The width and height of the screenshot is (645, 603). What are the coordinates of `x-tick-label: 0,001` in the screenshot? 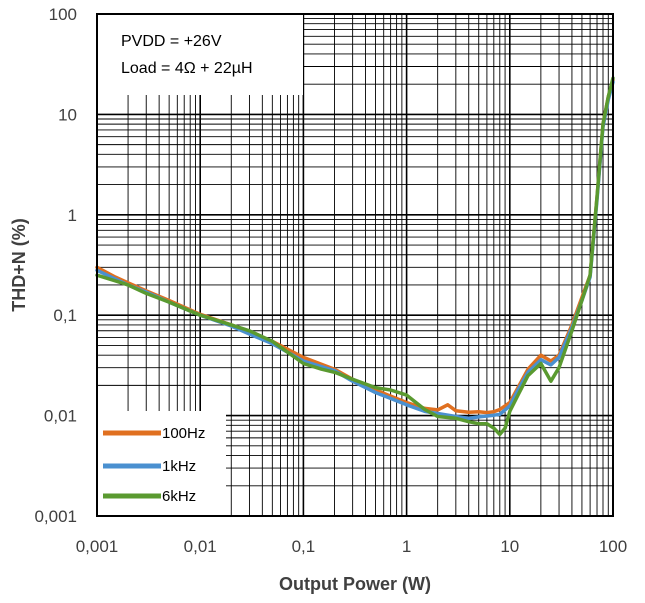 It's located at (97, 546).